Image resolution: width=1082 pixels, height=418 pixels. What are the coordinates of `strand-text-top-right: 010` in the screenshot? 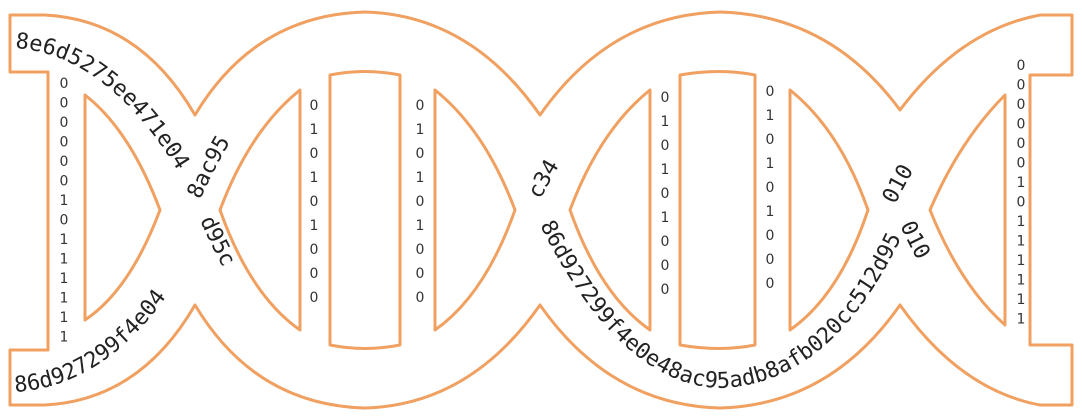 It's located at (898, 183).